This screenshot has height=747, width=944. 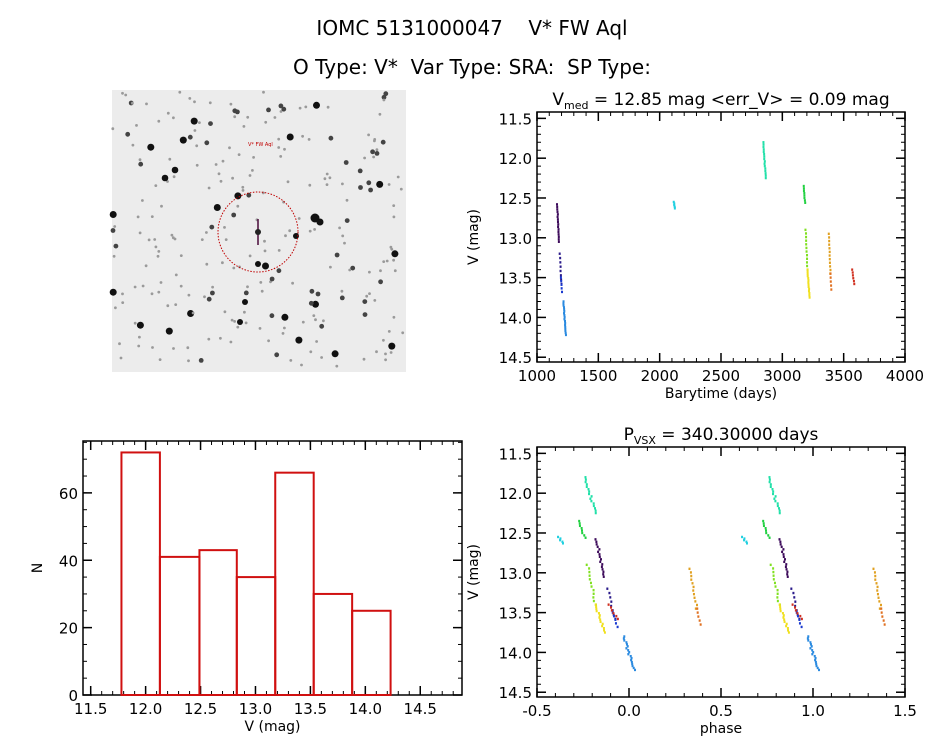 What do you see at coordinates (905, 376) in the screenshot?
I see `x-tick-label: 4000` at bounding box center [905, 376].